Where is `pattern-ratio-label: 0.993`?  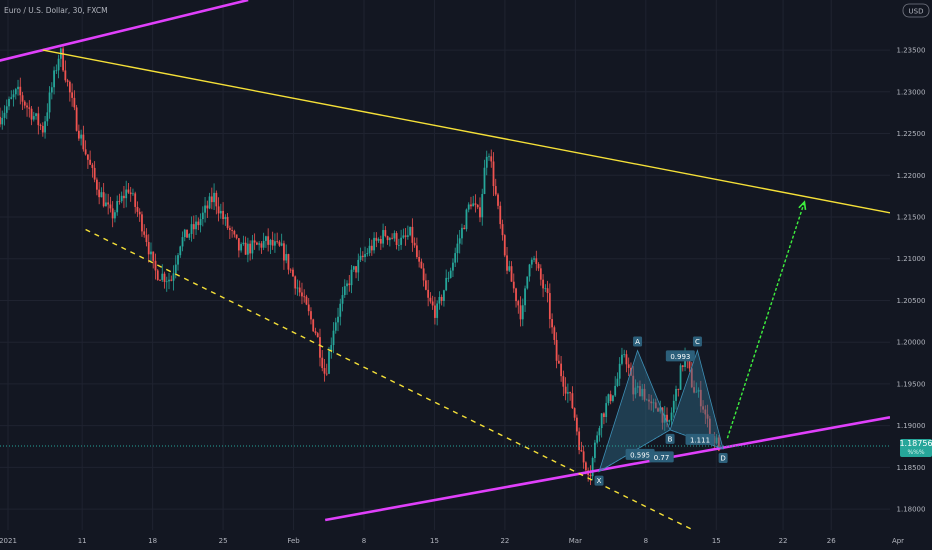 pattern-ratio-label: 0.993 is located at coordinates (680, 357).